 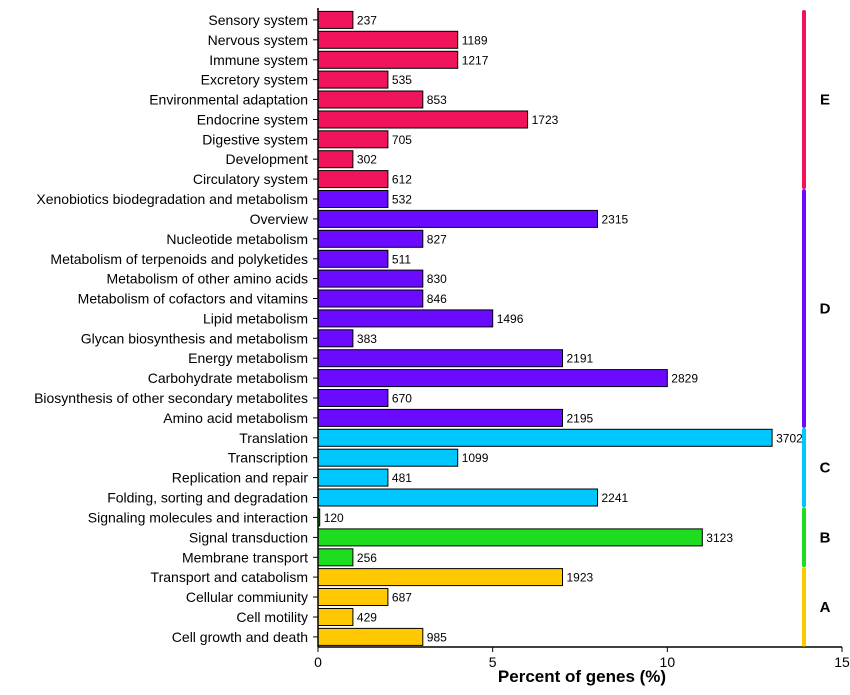 What do you see at coordinates (402, 80) in the screenshot?
I see `value-label-excretory-system: 535` at bounding box center [402, 80].